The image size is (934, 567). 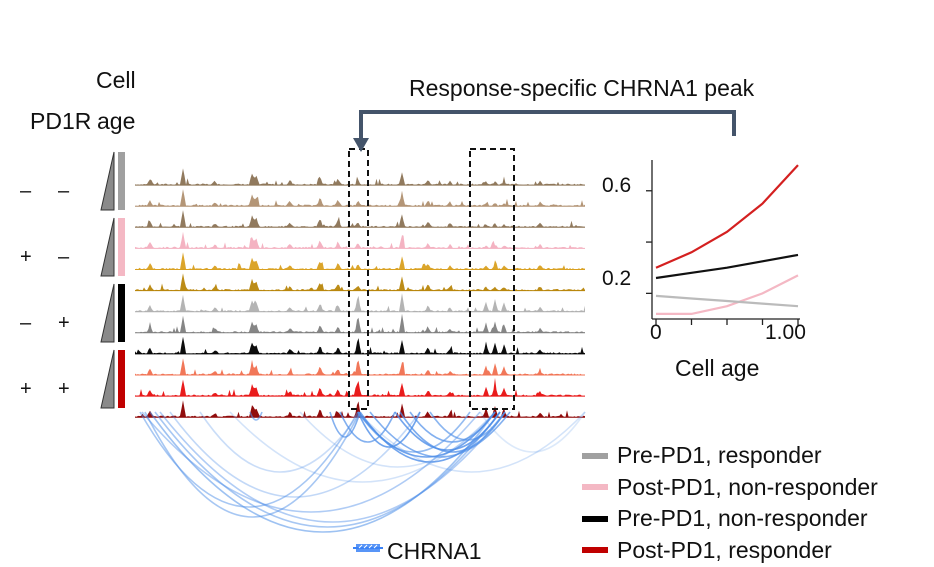 I want to click on line-chart, so click(x=723, y=242).